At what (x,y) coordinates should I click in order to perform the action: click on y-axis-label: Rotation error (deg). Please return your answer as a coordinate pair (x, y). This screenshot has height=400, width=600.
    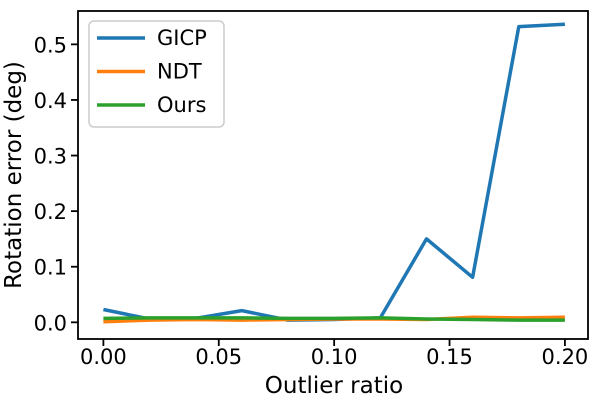
    Looking at the image, I should click on (14, 175).